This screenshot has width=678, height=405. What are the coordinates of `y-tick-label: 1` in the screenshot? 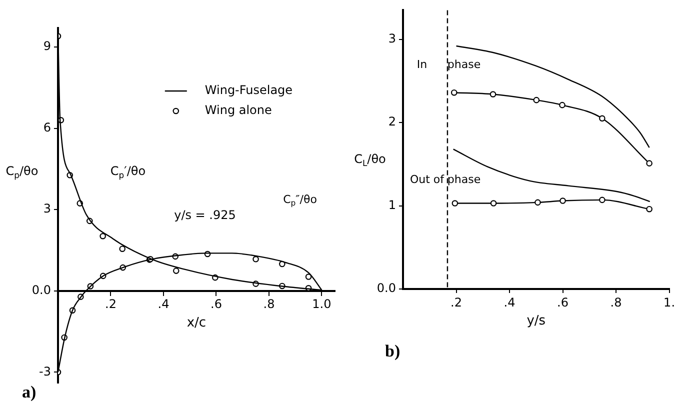 It's located at (392, 205).